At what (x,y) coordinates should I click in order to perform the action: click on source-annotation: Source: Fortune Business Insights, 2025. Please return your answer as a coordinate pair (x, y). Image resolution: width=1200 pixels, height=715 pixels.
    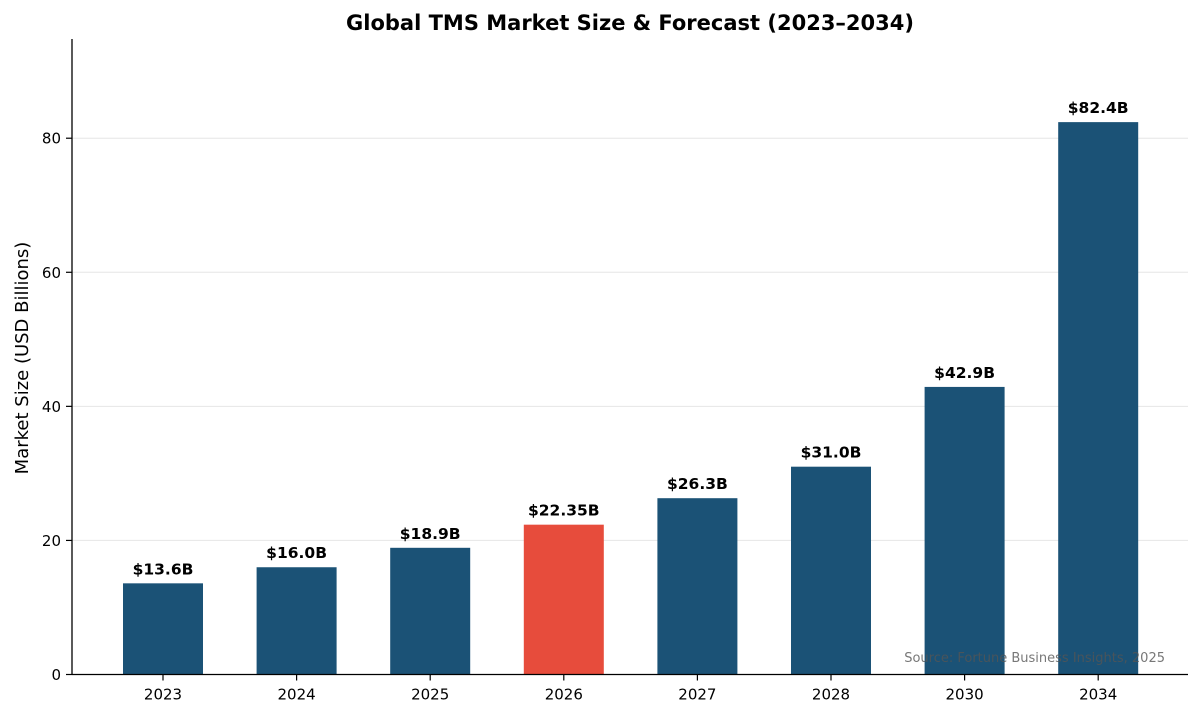
    Looking at the image, I should click on (1034, 658).